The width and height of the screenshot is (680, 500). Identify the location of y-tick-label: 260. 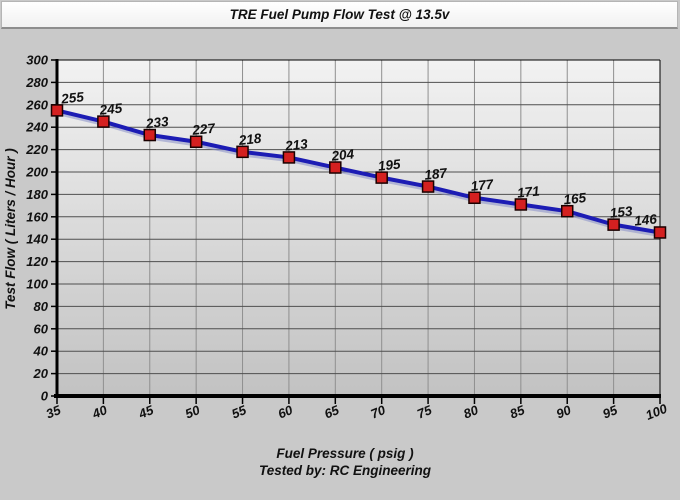
(36, 104).